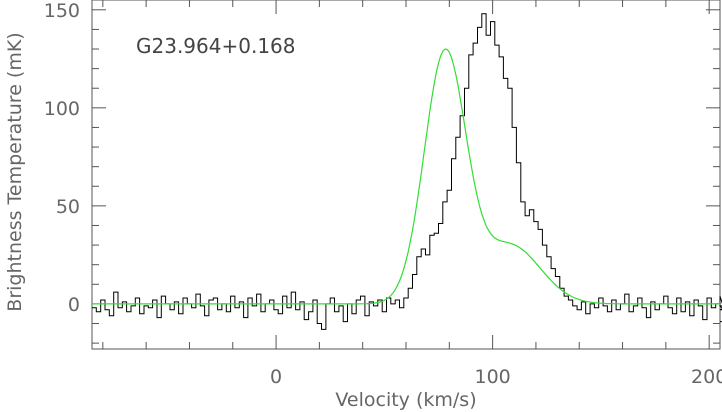 This screenshot has width=722, height=412. I want to click on y-tick-label: 100, so click(62, 109).